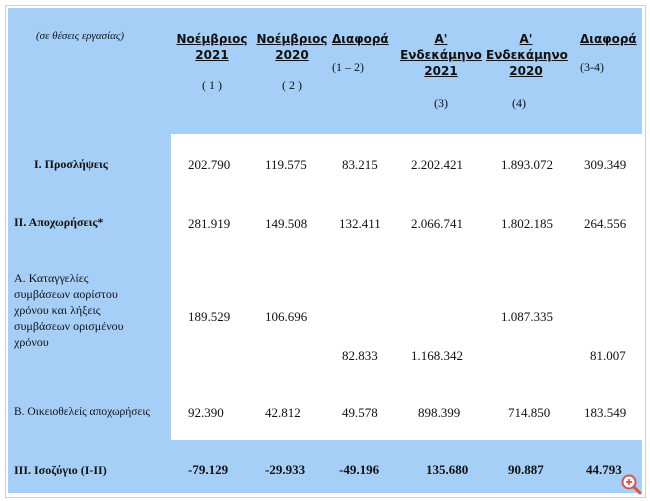 The image size is (650, 501). Describe the element at coordinates (359, 469) in the screenshot. I see `row-balance-v3: -49.196` at that location.